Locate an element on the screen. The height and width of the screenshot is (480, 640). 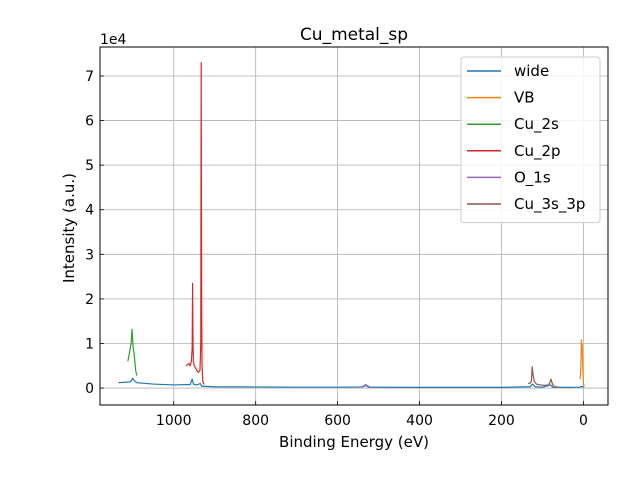
legend: wide VB Cu_2s Cu_2p O_1s Cu_3s_3p is located at coordinates (530, 140).